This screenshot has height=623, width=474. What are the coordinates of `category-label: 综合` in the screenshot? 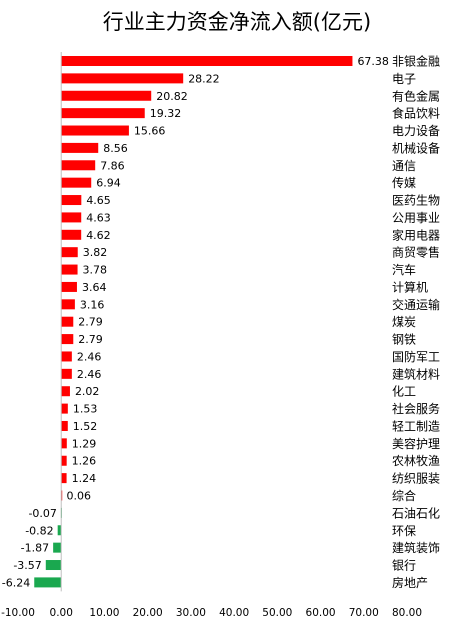 It's located at (404, 495).